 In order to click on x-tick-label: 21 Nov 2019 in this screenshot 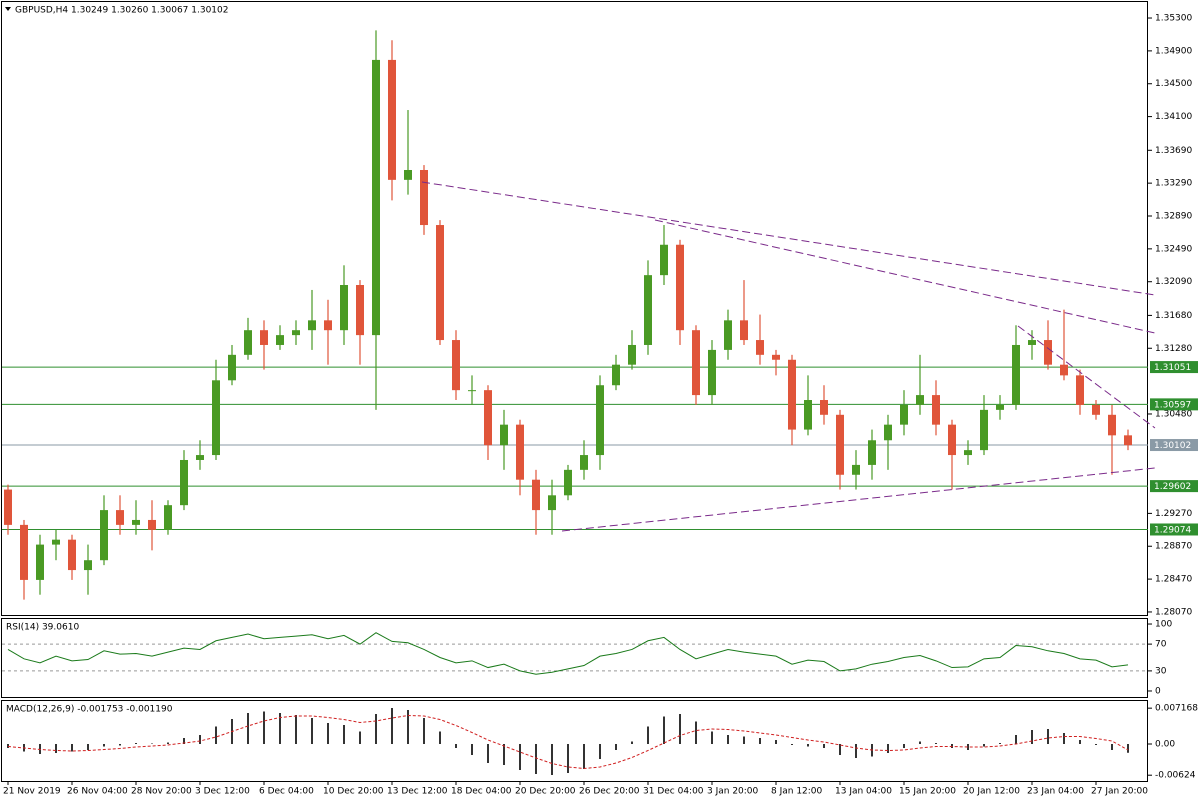, I will do `click(32, 792)`.